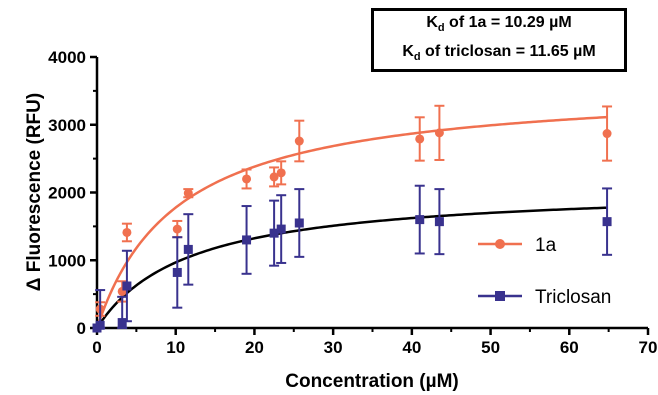  What do you see at coordinates (67, 193) in the screenshot?
I see `y-tick-label: 2000` at bounding box center [67, 193].